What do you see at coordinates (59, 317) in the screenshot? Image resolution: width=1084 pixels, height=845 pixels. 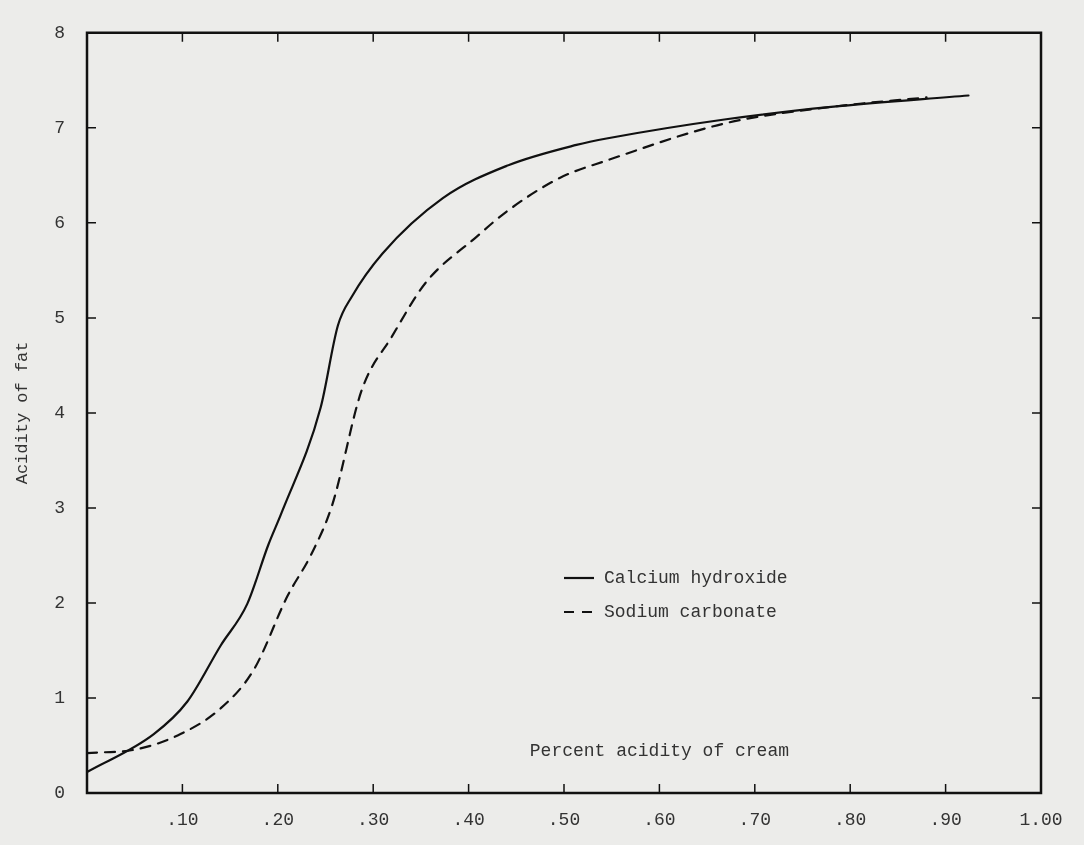 I see `y-tick-label: 5` at bounding box center [59, 317].